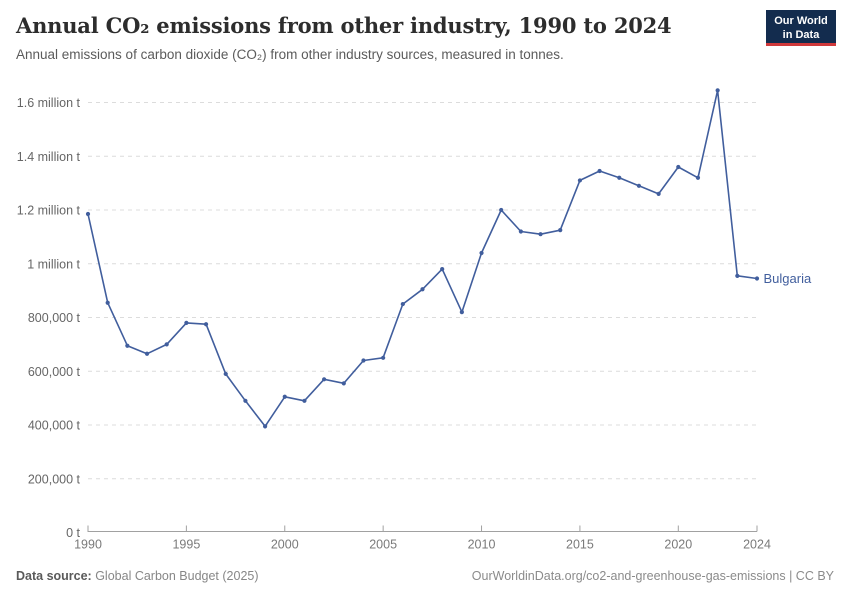 Image resolution: width=850 pixels, height=600 pixels. Describe the element at coordinates (801, 21) in the screenshot. I see `owid-logo-line1: Our World` at that location.